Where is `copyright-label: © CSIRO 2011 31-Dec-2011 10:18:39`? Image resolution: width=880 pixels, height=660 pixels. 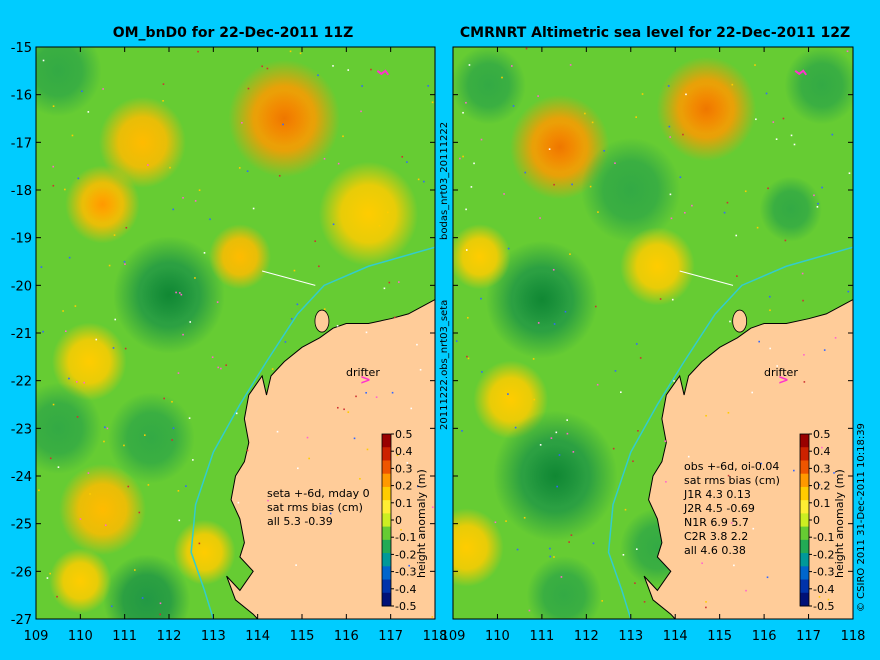 copyright-label: © CSIRO 2011 31-Dec-2011 10:18:39 is located at coordinates (861, 517).